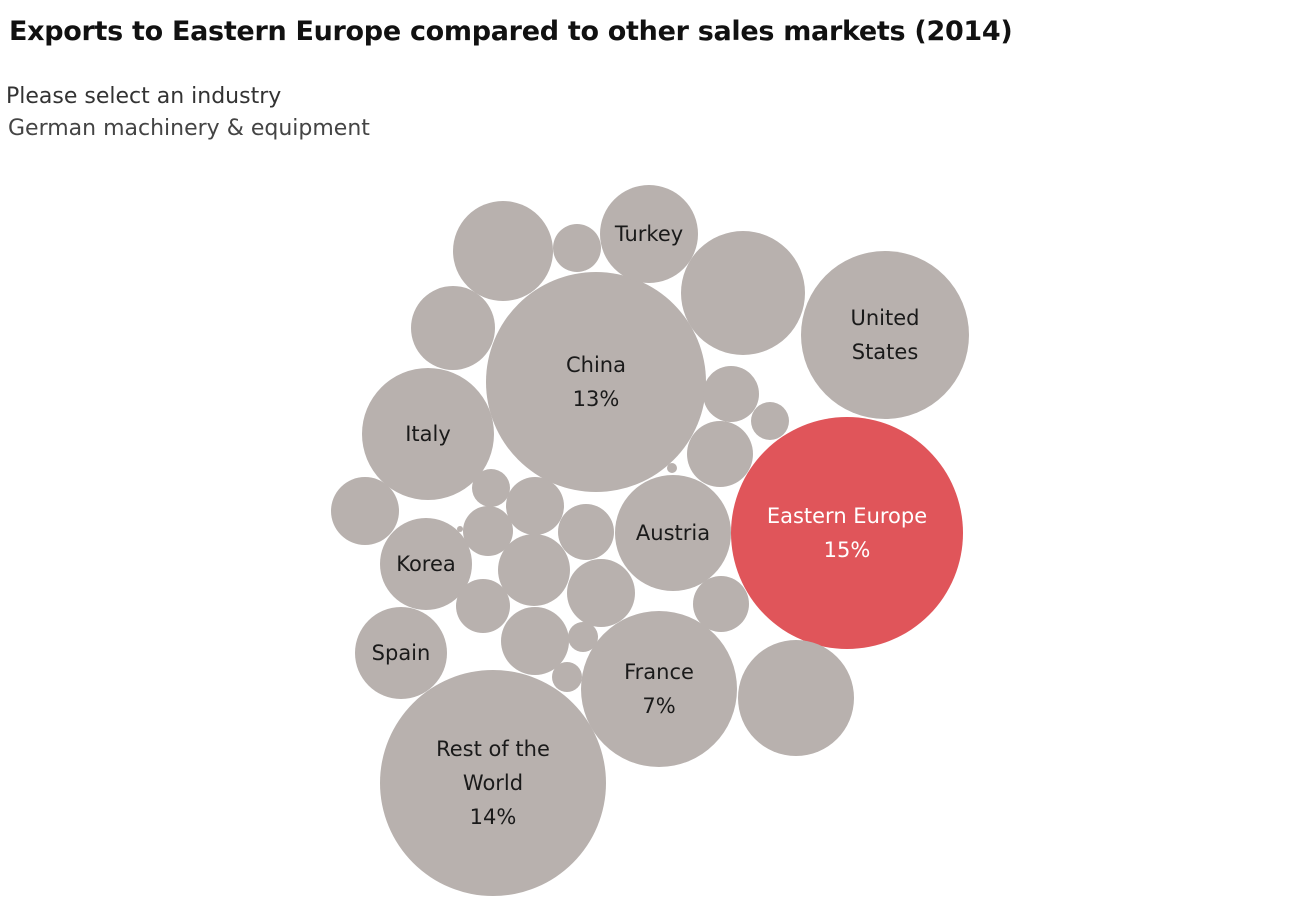 The width and height of the screenshot is (1298, 898). What do you see at coordinates (659, 672) in the screenshot?
I see `bubble-label-france-0: France` at bounding box center [659, 672].